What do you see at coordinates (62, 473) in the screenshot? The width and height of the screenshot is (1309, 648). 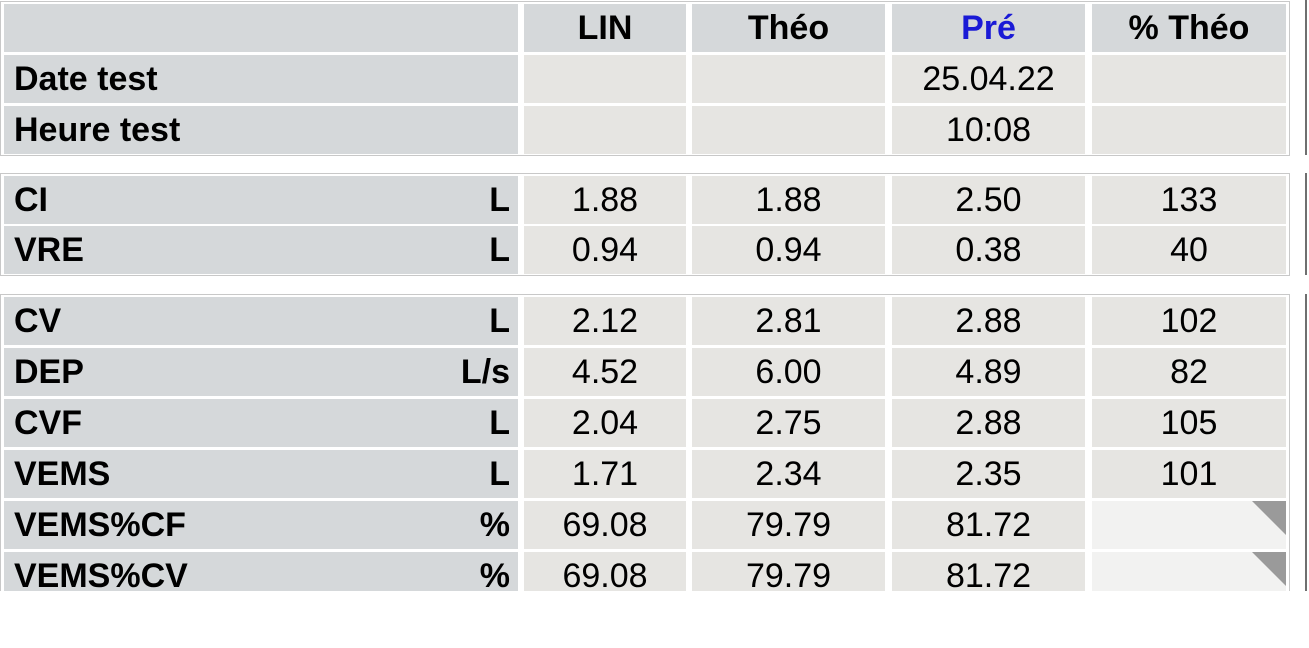 I see `row-label-text: VEMS` at bounding box center [62, 473].